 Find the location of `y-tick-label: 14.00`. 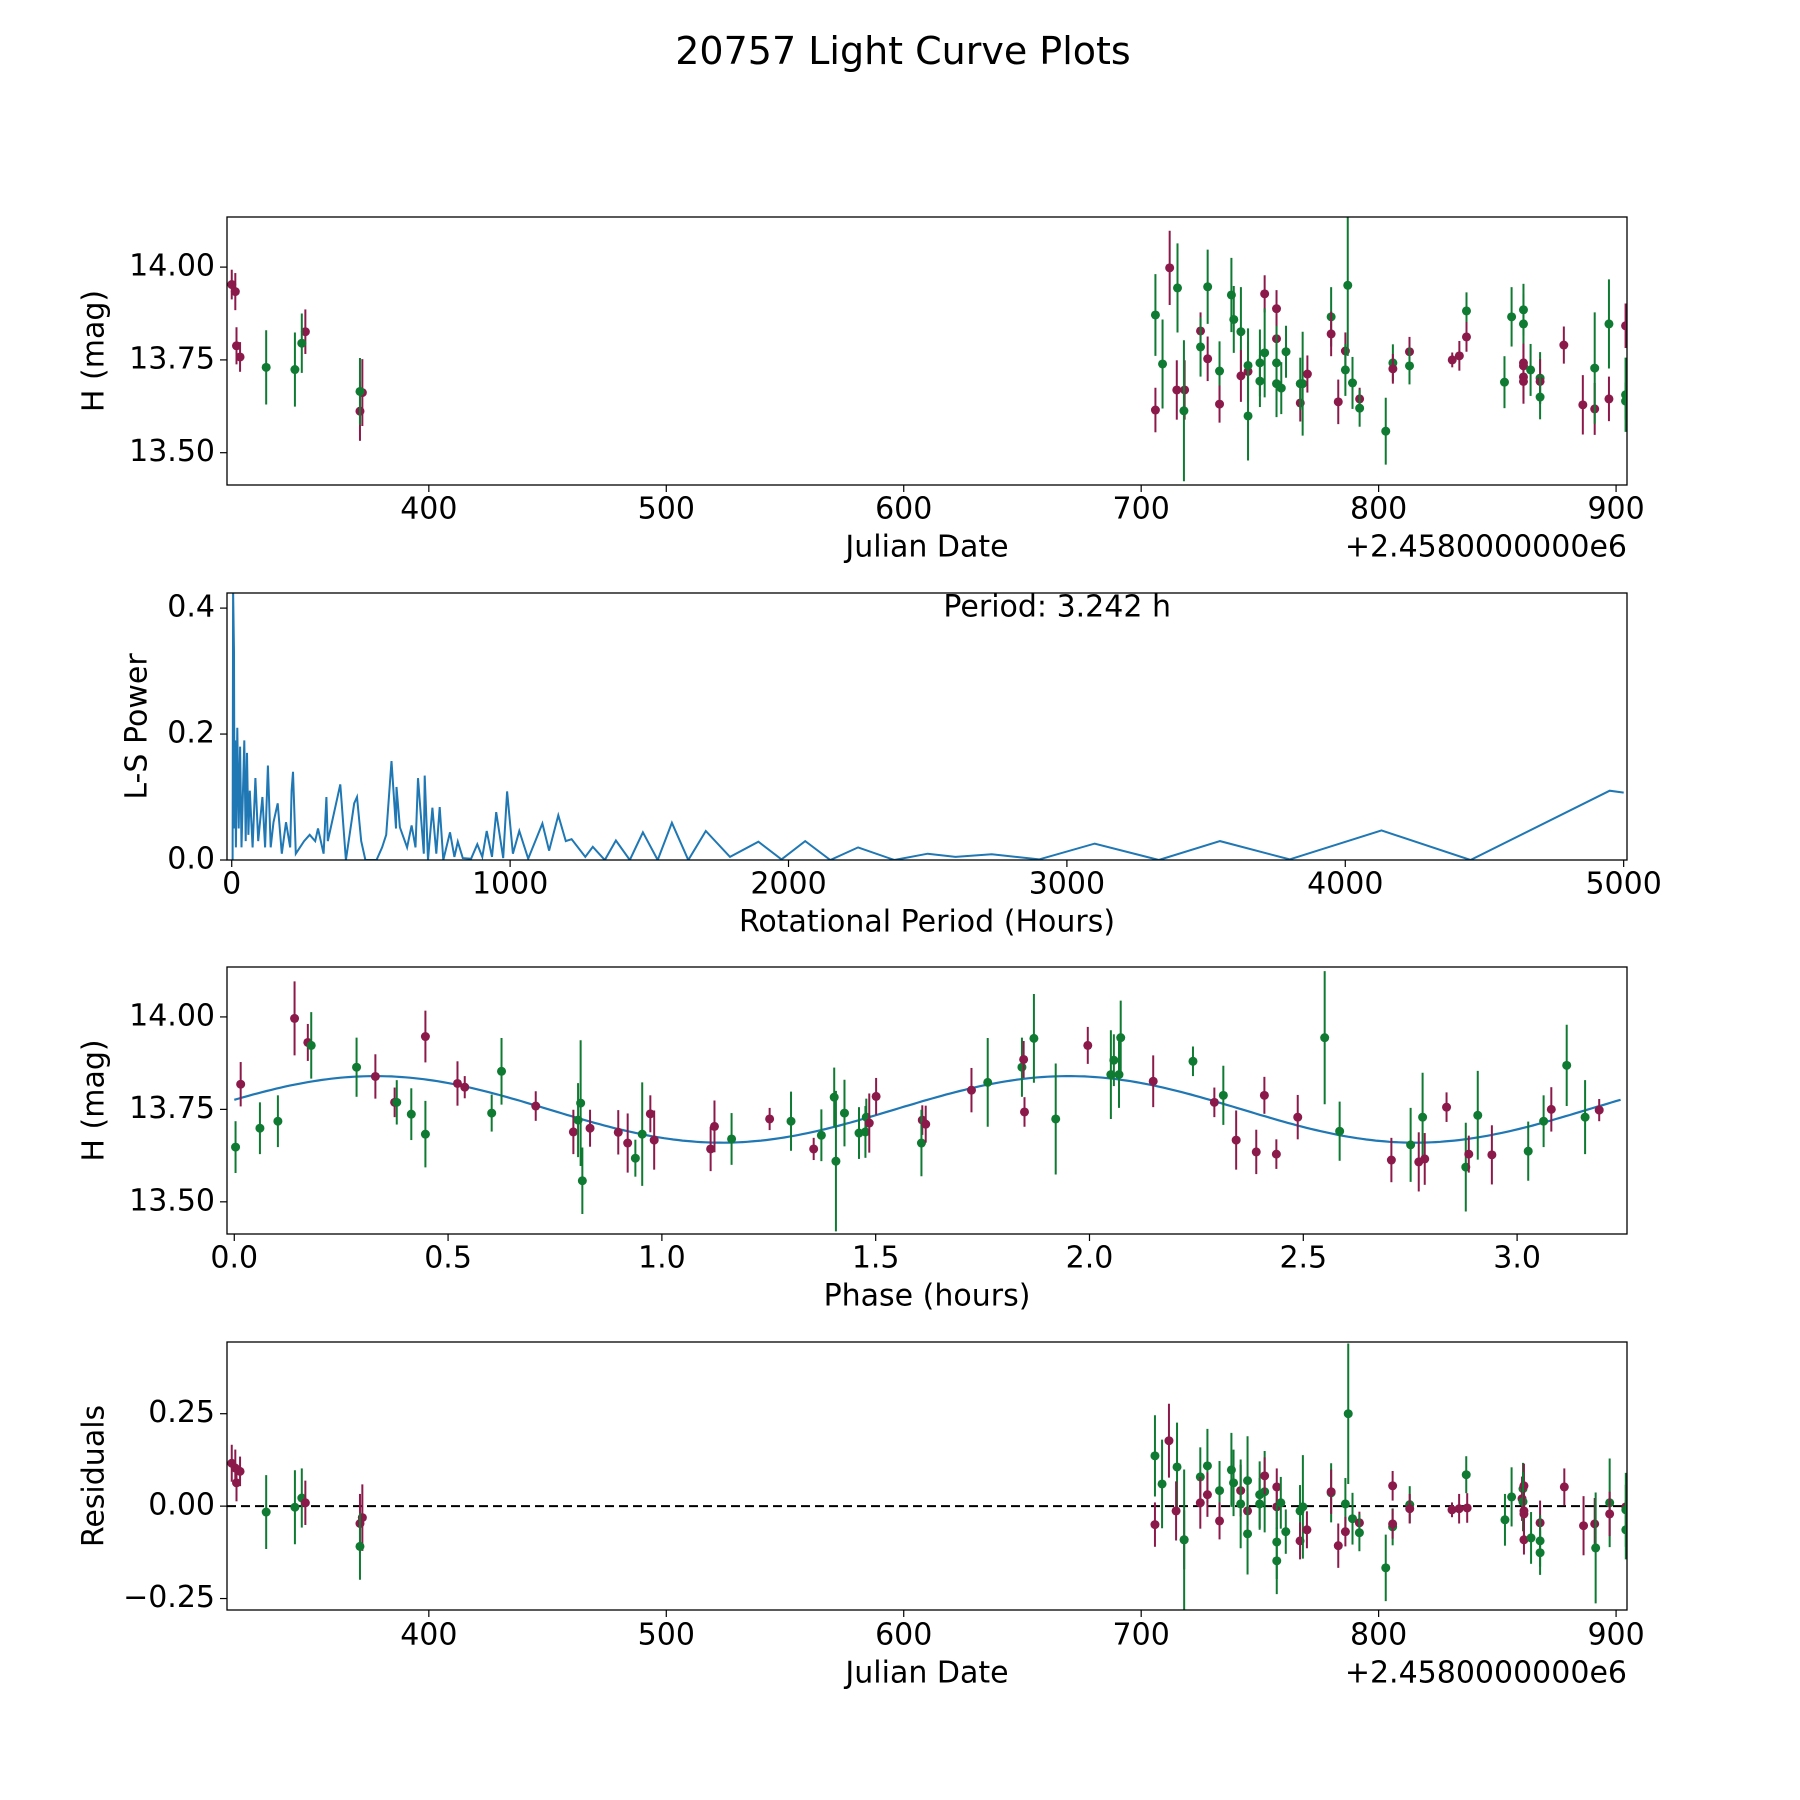

y-tick-label: 14.00 is located at coordinates (172, 266).